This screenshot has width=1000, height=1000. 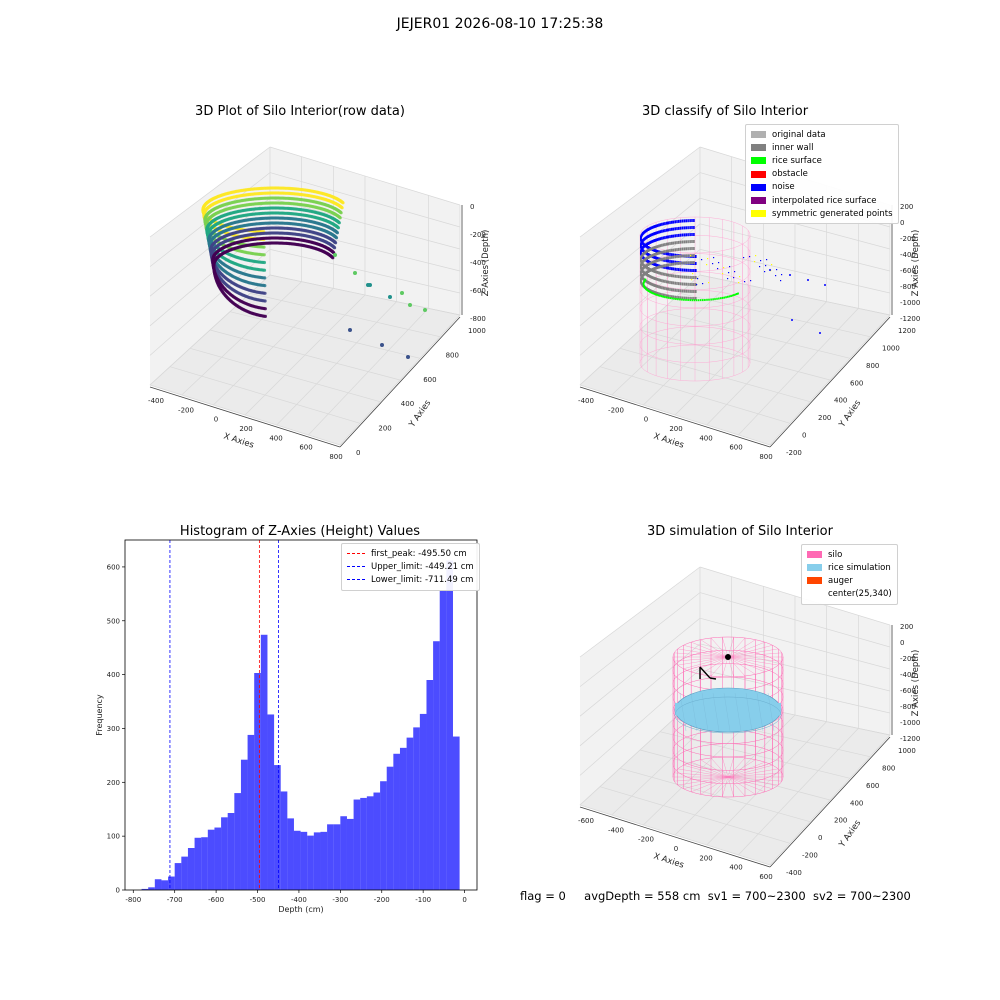 I want to click on legend-entry: inner wall, so click(x=822, y=147).